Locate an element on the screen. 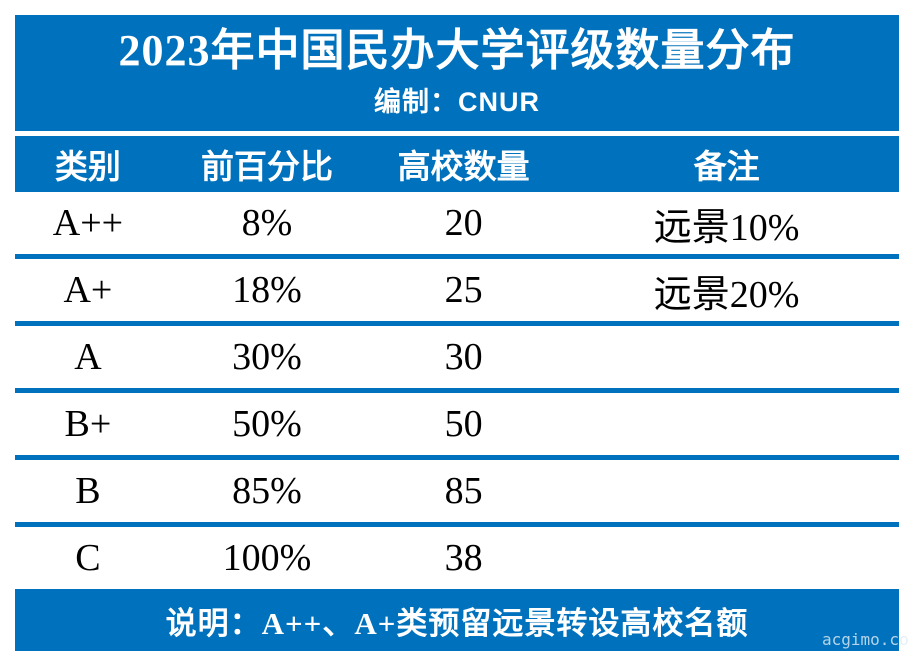  column-header-category: 类别 is located at coordinates (87, 168).